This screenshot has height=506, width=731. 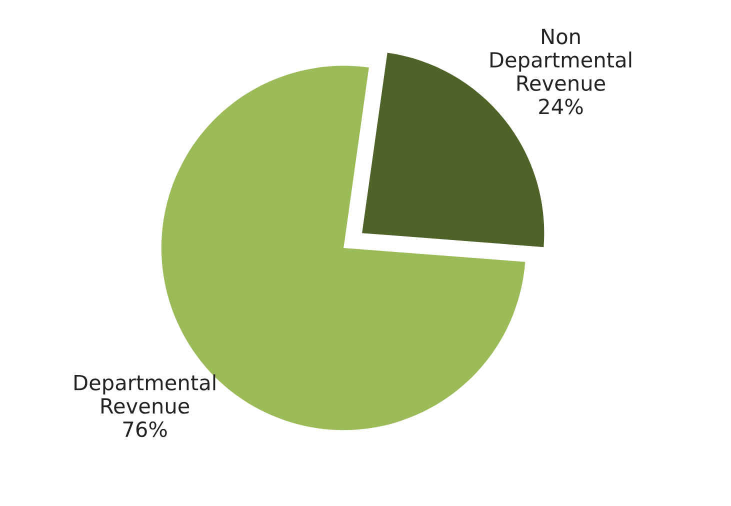 I want to click on data-label: 24%, so click(x=561, y=106).